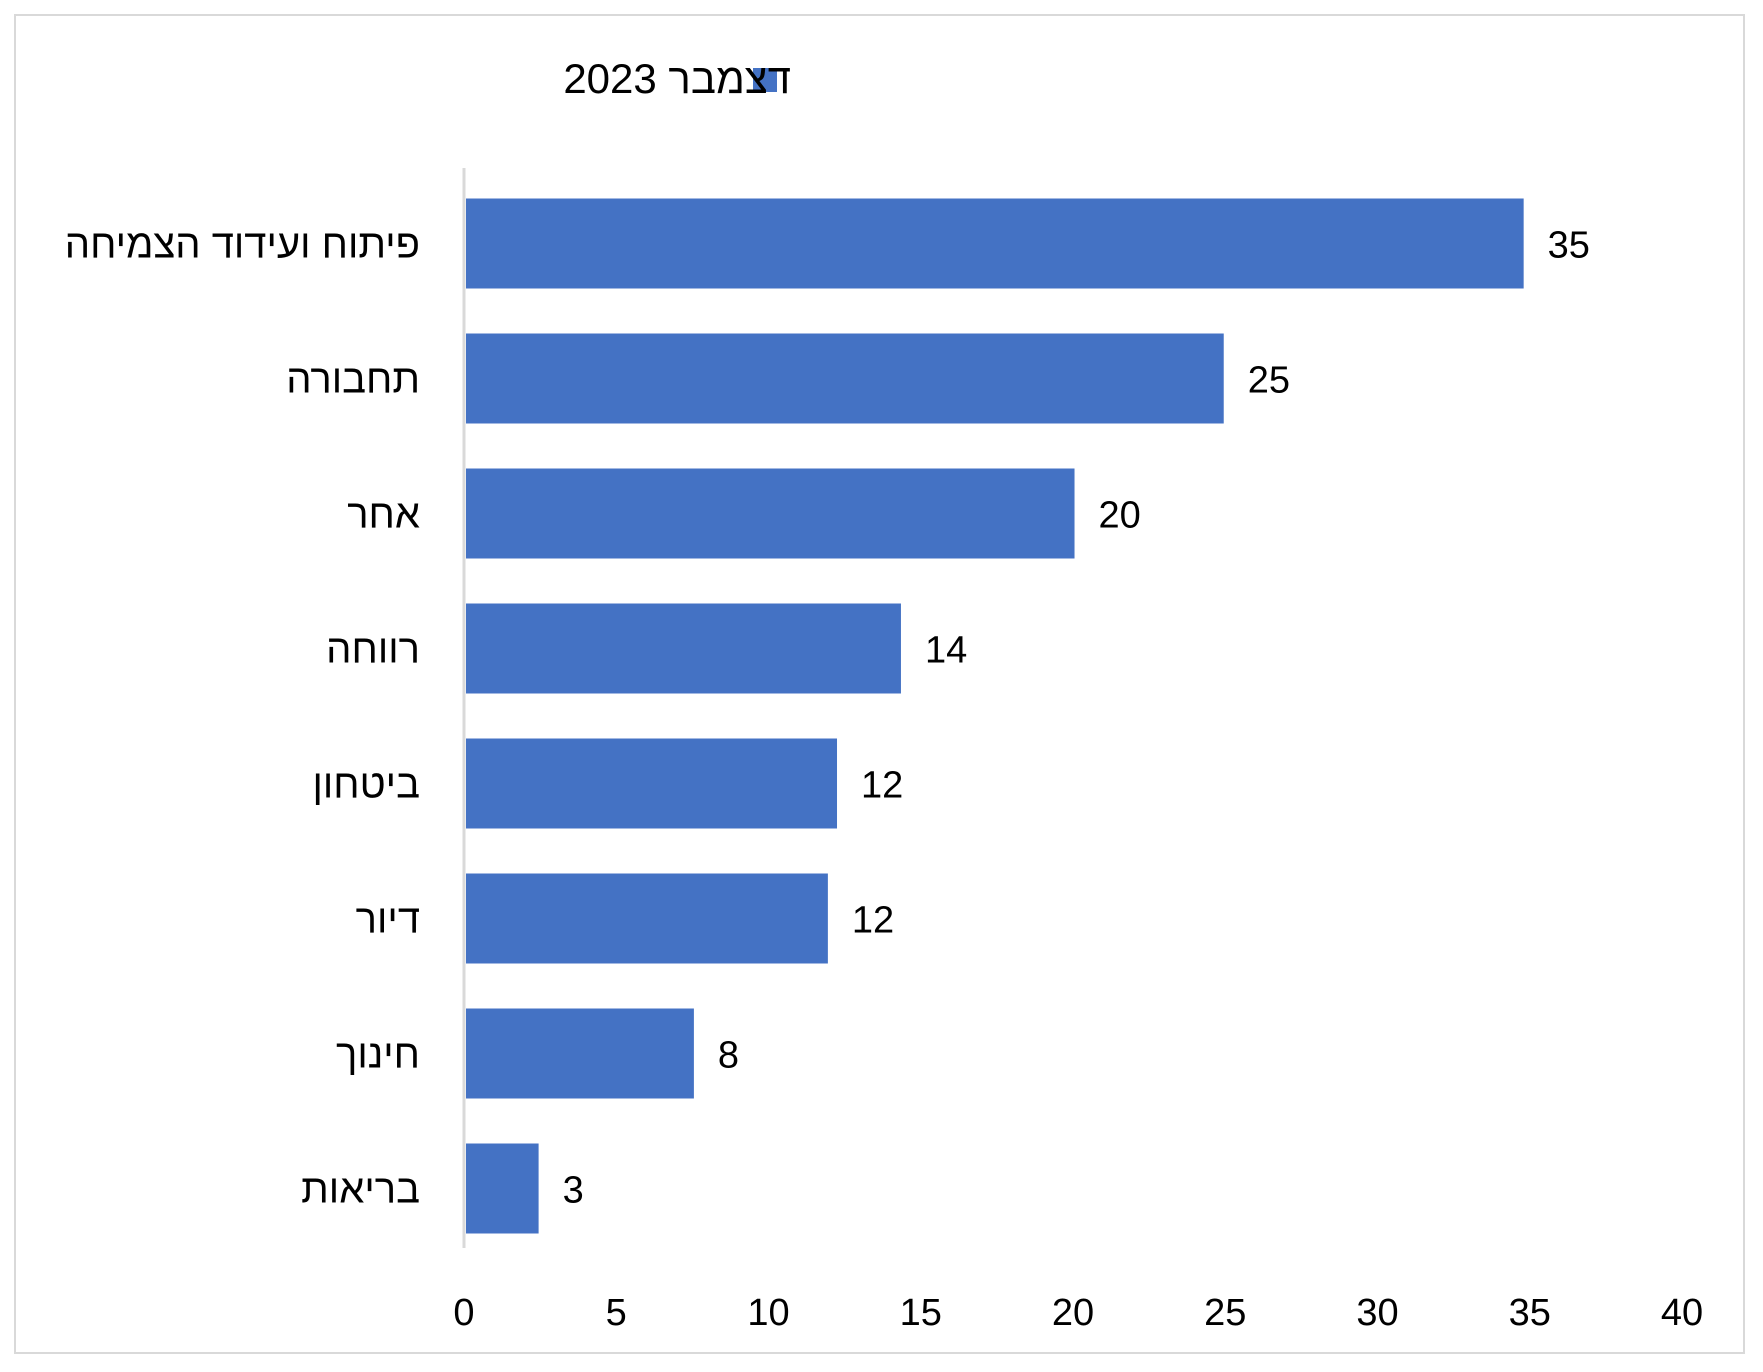  What do you see at coordinates (1120, 516) in the screenshot?
I see `data-label: 20` at bounding box center [1120, 516].